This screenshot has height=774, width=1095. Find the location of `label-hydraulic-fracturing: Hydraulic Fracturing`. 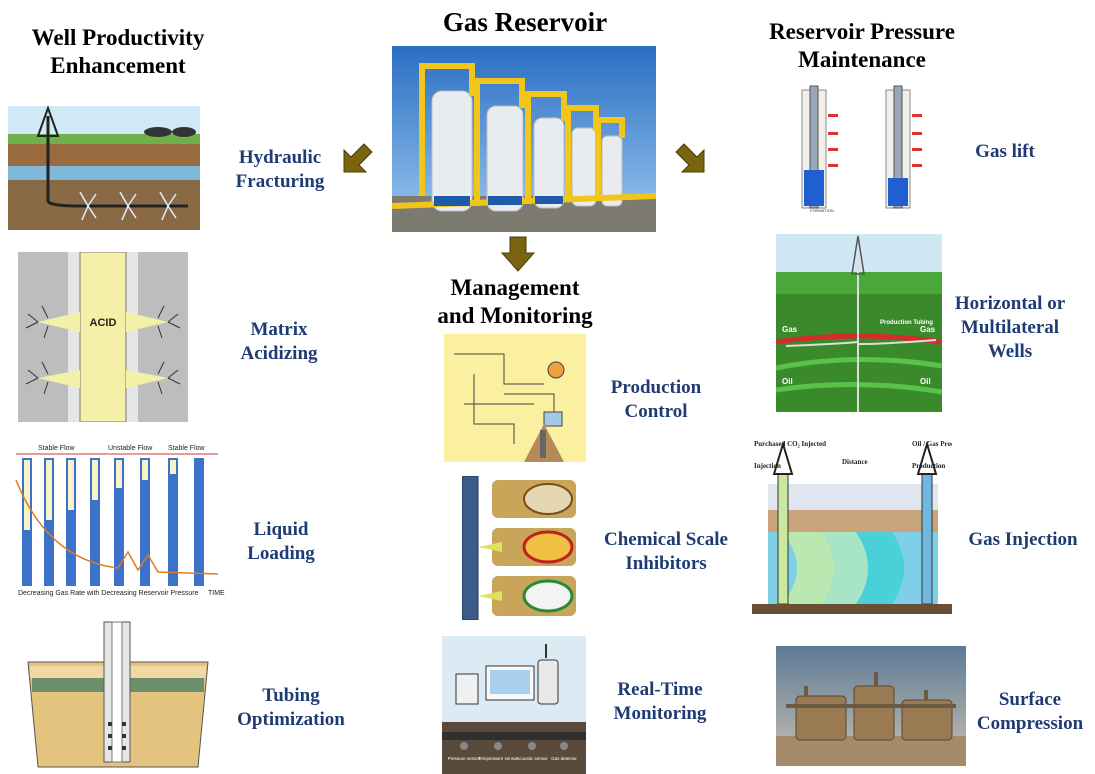

label-hydraulic-fracturing: Hydraulic Fracturing is located at coordinates (280, 169).